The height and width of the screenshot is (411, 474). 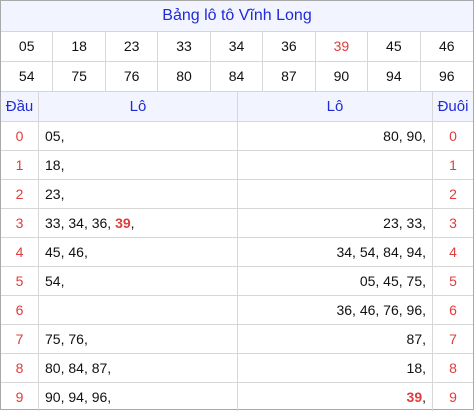 I want to click on lo-right-cell: 18,, so click(x=335, y=368).